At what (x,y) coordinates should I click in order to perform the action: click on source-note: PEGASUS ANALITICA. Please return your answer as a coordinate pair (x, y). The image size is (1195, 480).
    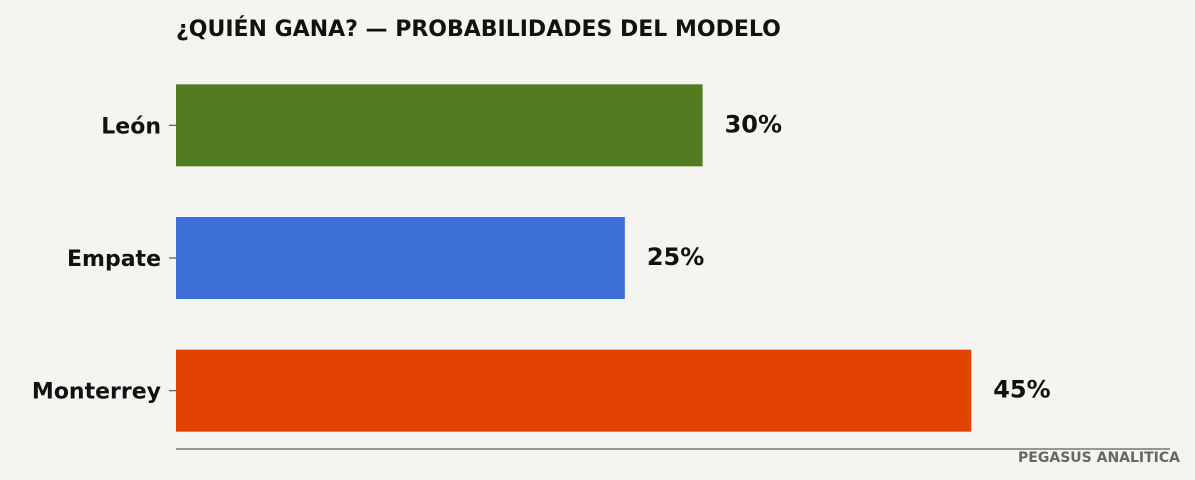
    Looking at the image, I should click on (1099, 458).